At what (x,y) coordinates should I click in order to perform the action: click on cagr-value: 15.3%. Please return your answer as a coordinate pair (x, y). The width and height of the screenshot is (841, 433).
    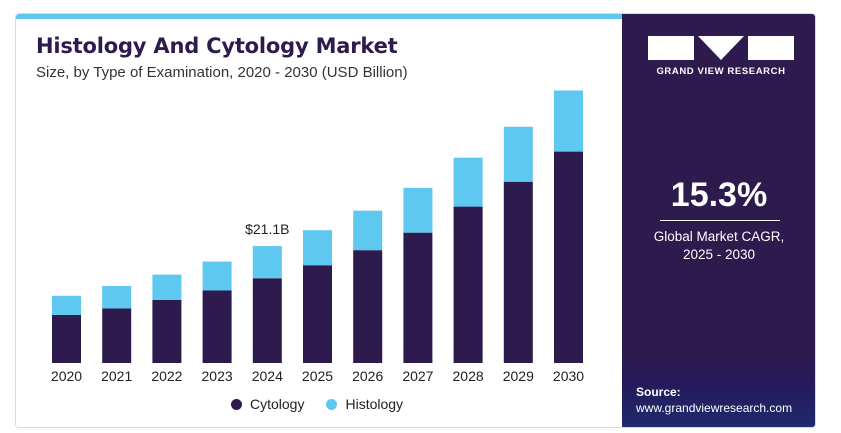
    Looking at the image, I should click on (719, 195).